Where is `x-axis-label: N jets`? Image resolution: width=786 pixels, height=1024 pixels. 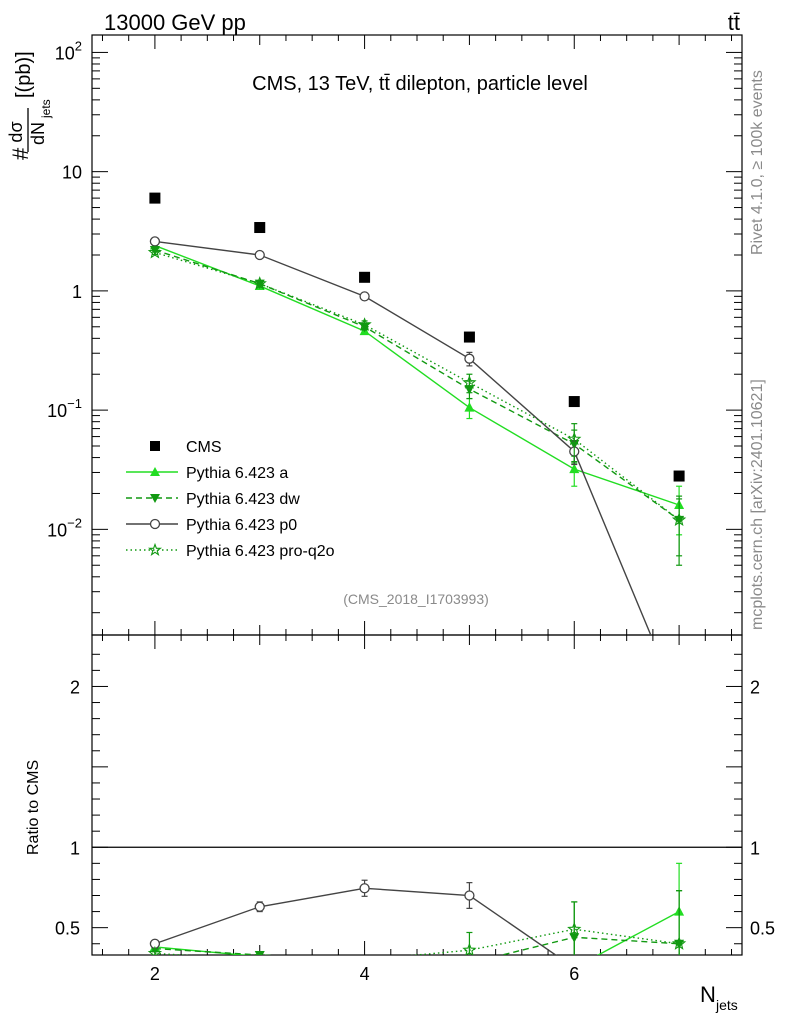 x-axis-label: N jets is located at coordinates (719, 997).